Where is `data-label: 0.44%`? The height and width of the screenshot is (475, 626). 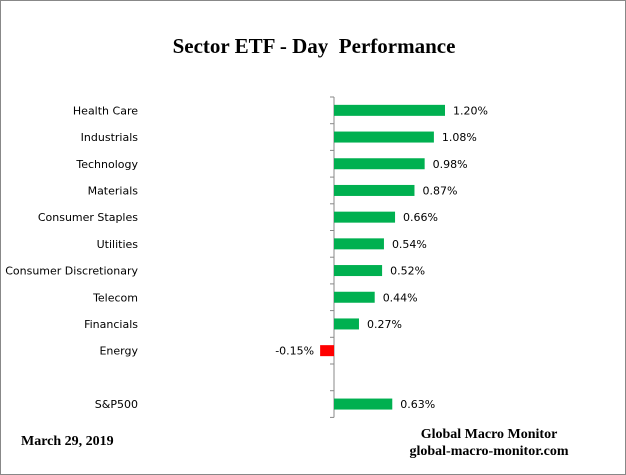
data-label: 0.44% is located at coordinates (400, 297).